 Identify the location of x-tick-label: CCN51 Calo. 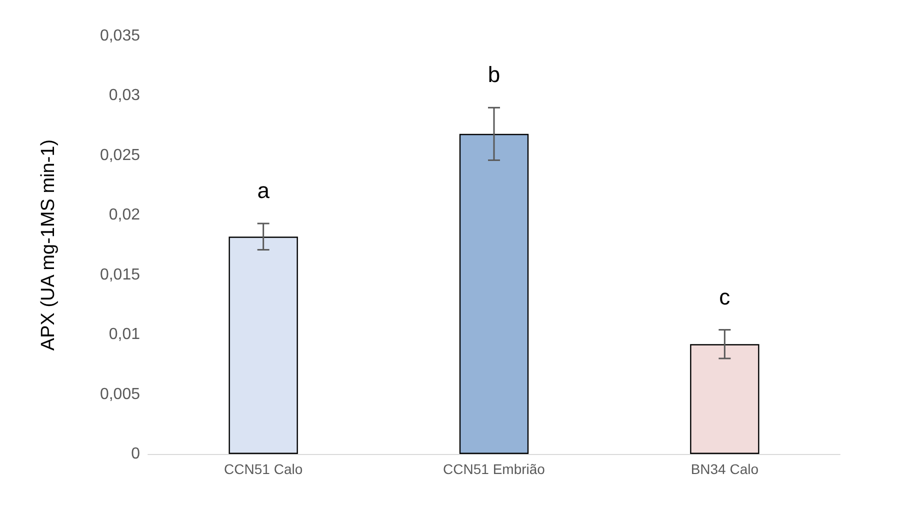
(263, 469).